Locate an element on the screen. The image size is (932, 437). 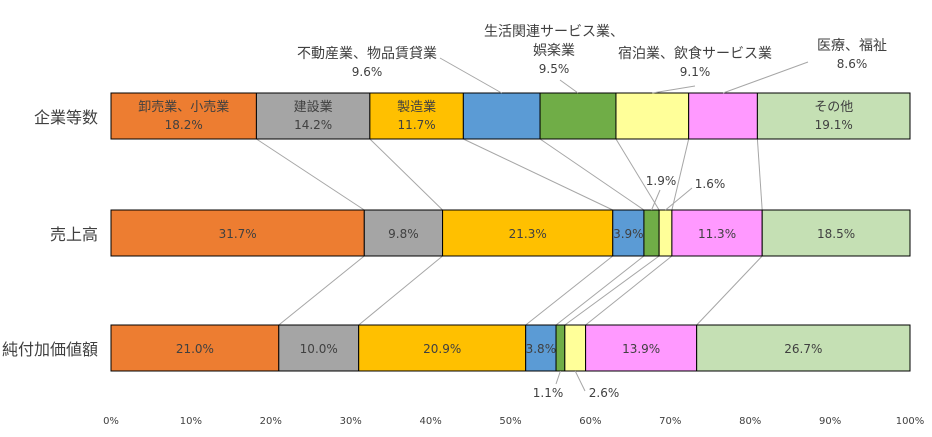
data-label: 19.1% is located at coordinates (834, 125).